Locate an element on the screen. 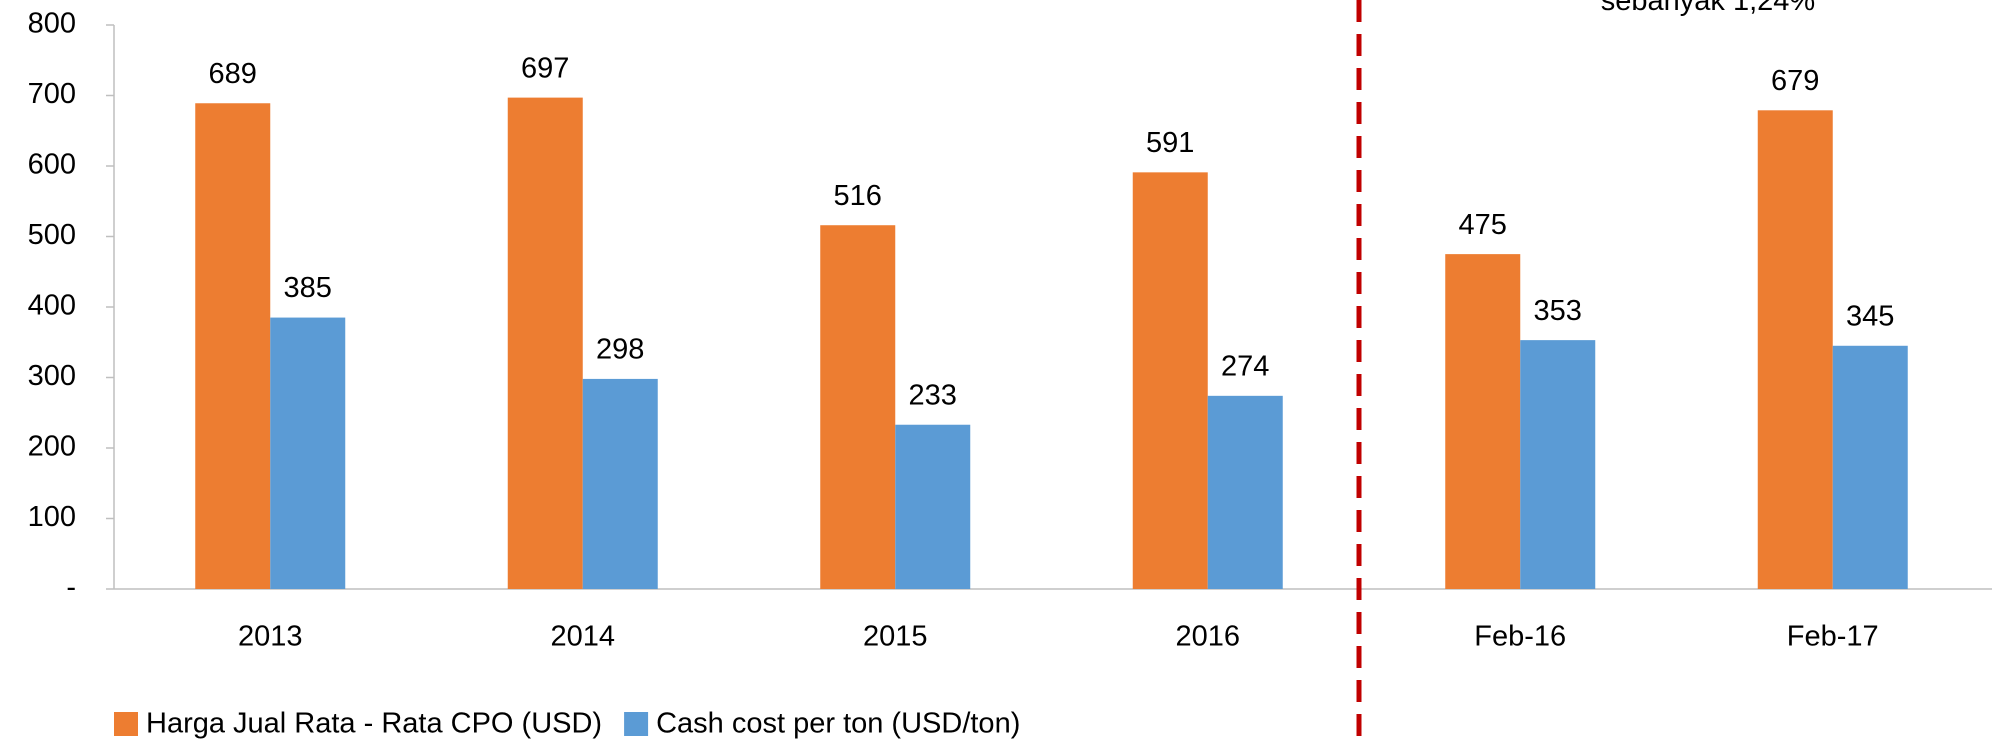 The height and width of the screenshot is (745, 1992). annotation: sebanyak 1,24% is located at coordinates (1708, 8).